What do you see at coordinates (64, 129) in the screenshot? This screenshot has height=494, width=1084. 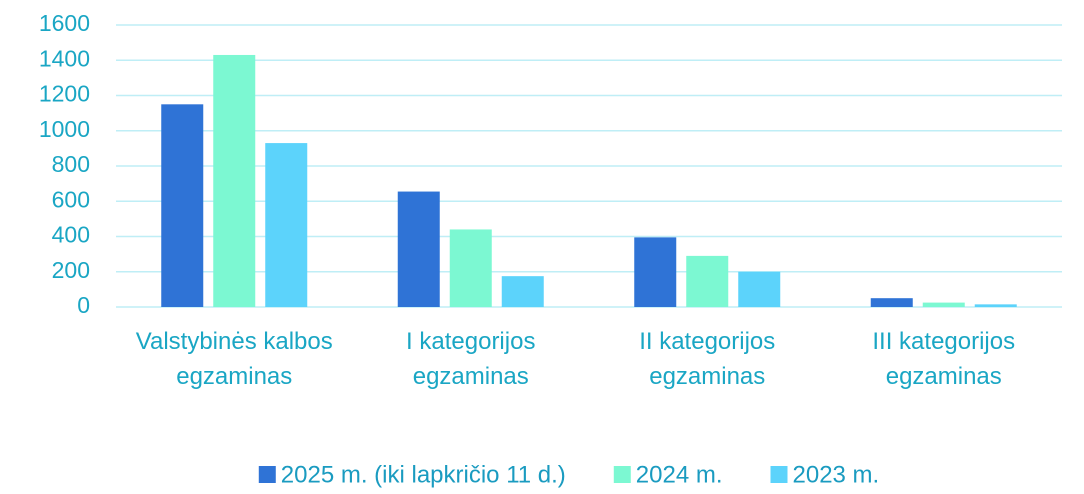 I see `y-tick-label: 1000` at bounding box center [64, 129].